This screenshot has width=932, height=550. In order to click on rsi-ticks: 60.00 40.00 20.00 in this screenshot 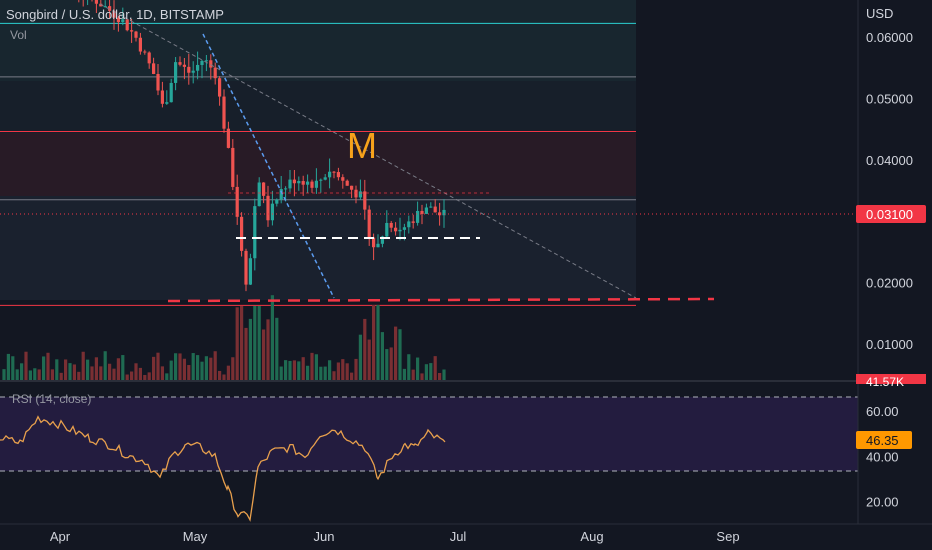, I will do `click(882, 456)`.